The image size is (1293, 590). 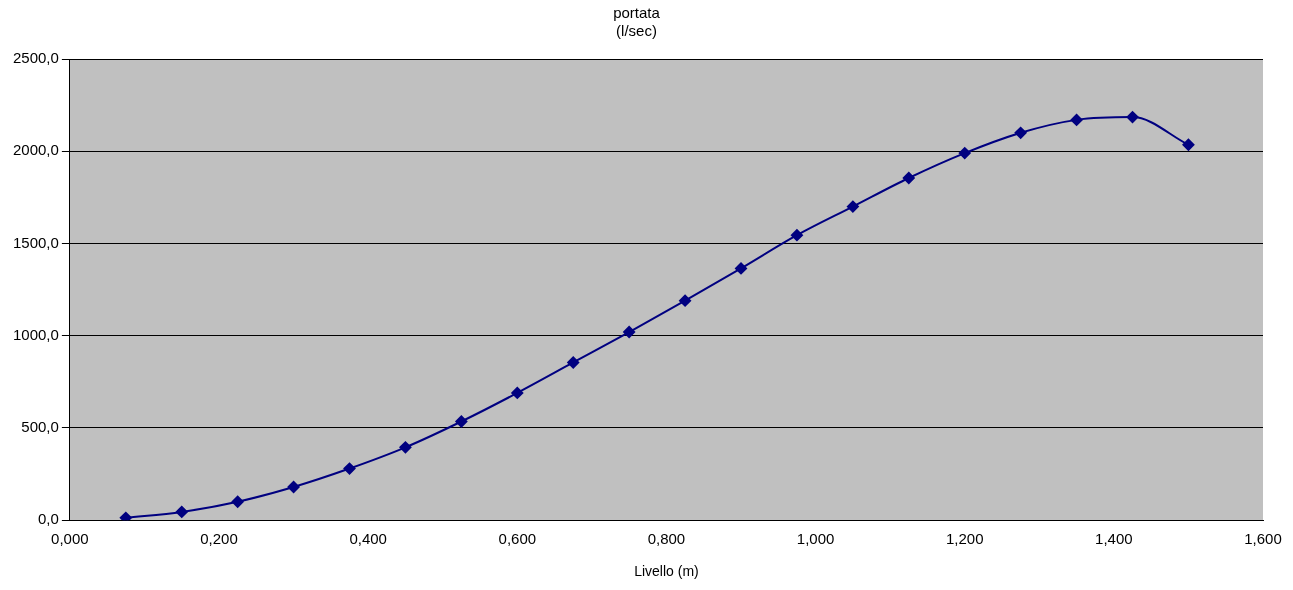 What do you see at coordinates (1263, 539) in the screenshot?
I see `x-tick-label: 1,600` at bounding box center [1263, 539].